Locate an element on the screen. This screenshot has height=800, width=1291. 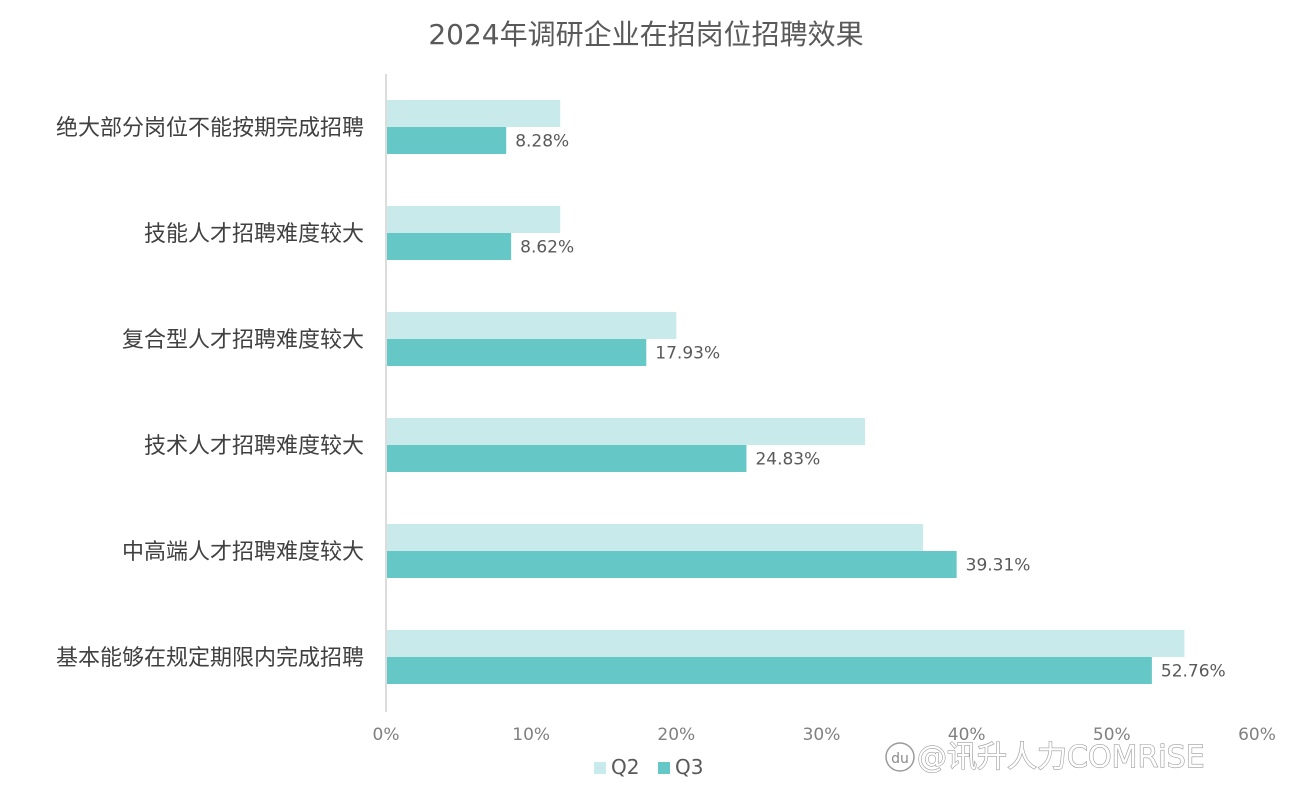
chart-title: 2024年调研企业在招岗位招聘效果 is located at coordinates (645, 34).